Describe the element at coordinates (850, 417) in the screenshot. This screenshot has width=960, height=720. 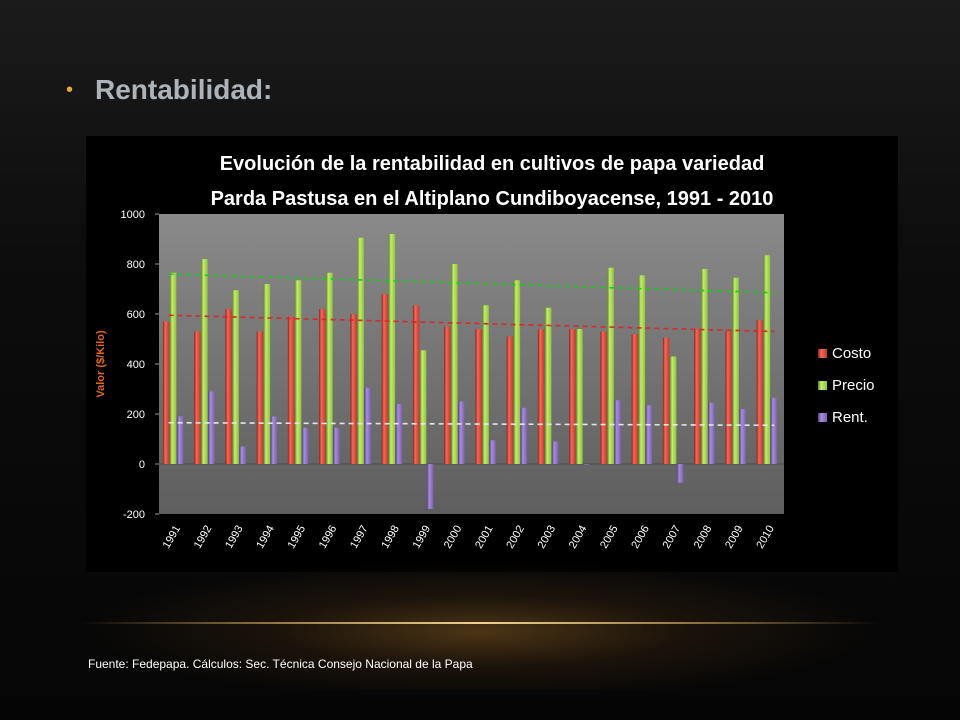
I see `legend-label-rent: Rent.` at that location.